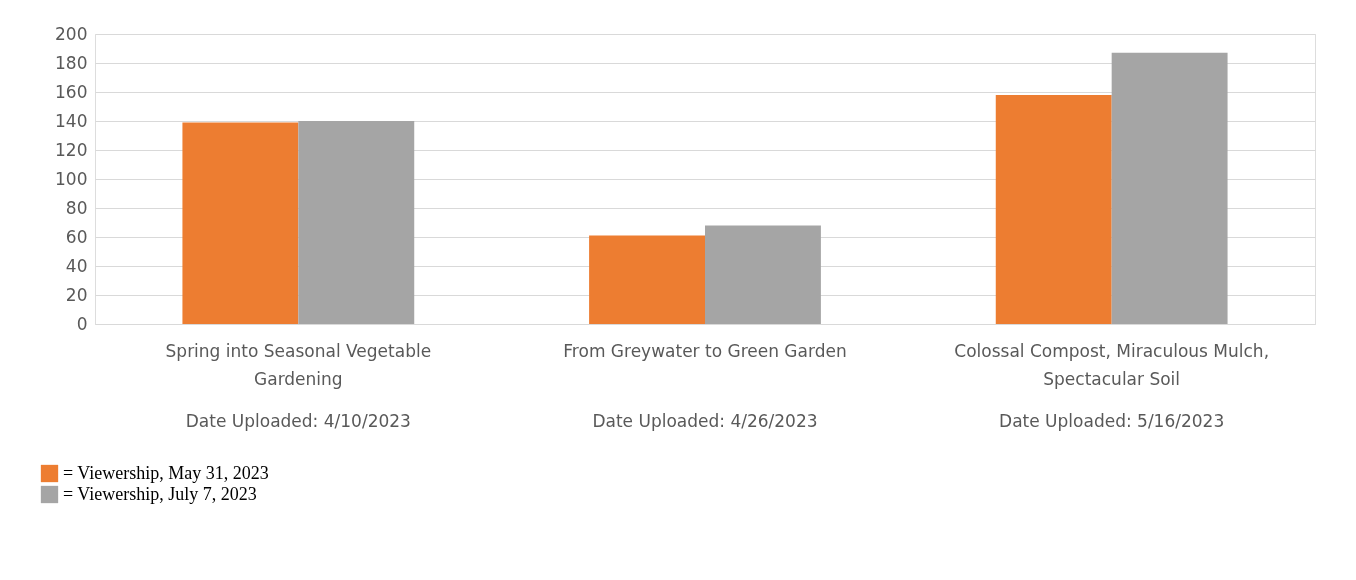 Image resolution: width=1356 pixels, height=580 pixels. Describe the element at coordinates (705, 351) in the screenshot. I see `x-tick-label: From Greywater to Green Garden` at that location.